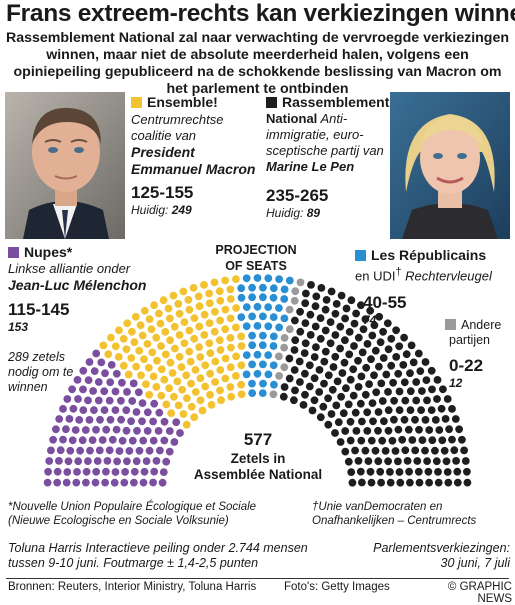 This screenshot has height=605, width=515. Describe the element at coordinates (360, 255) in the screenshot. I see `lr-swatch` at that location.